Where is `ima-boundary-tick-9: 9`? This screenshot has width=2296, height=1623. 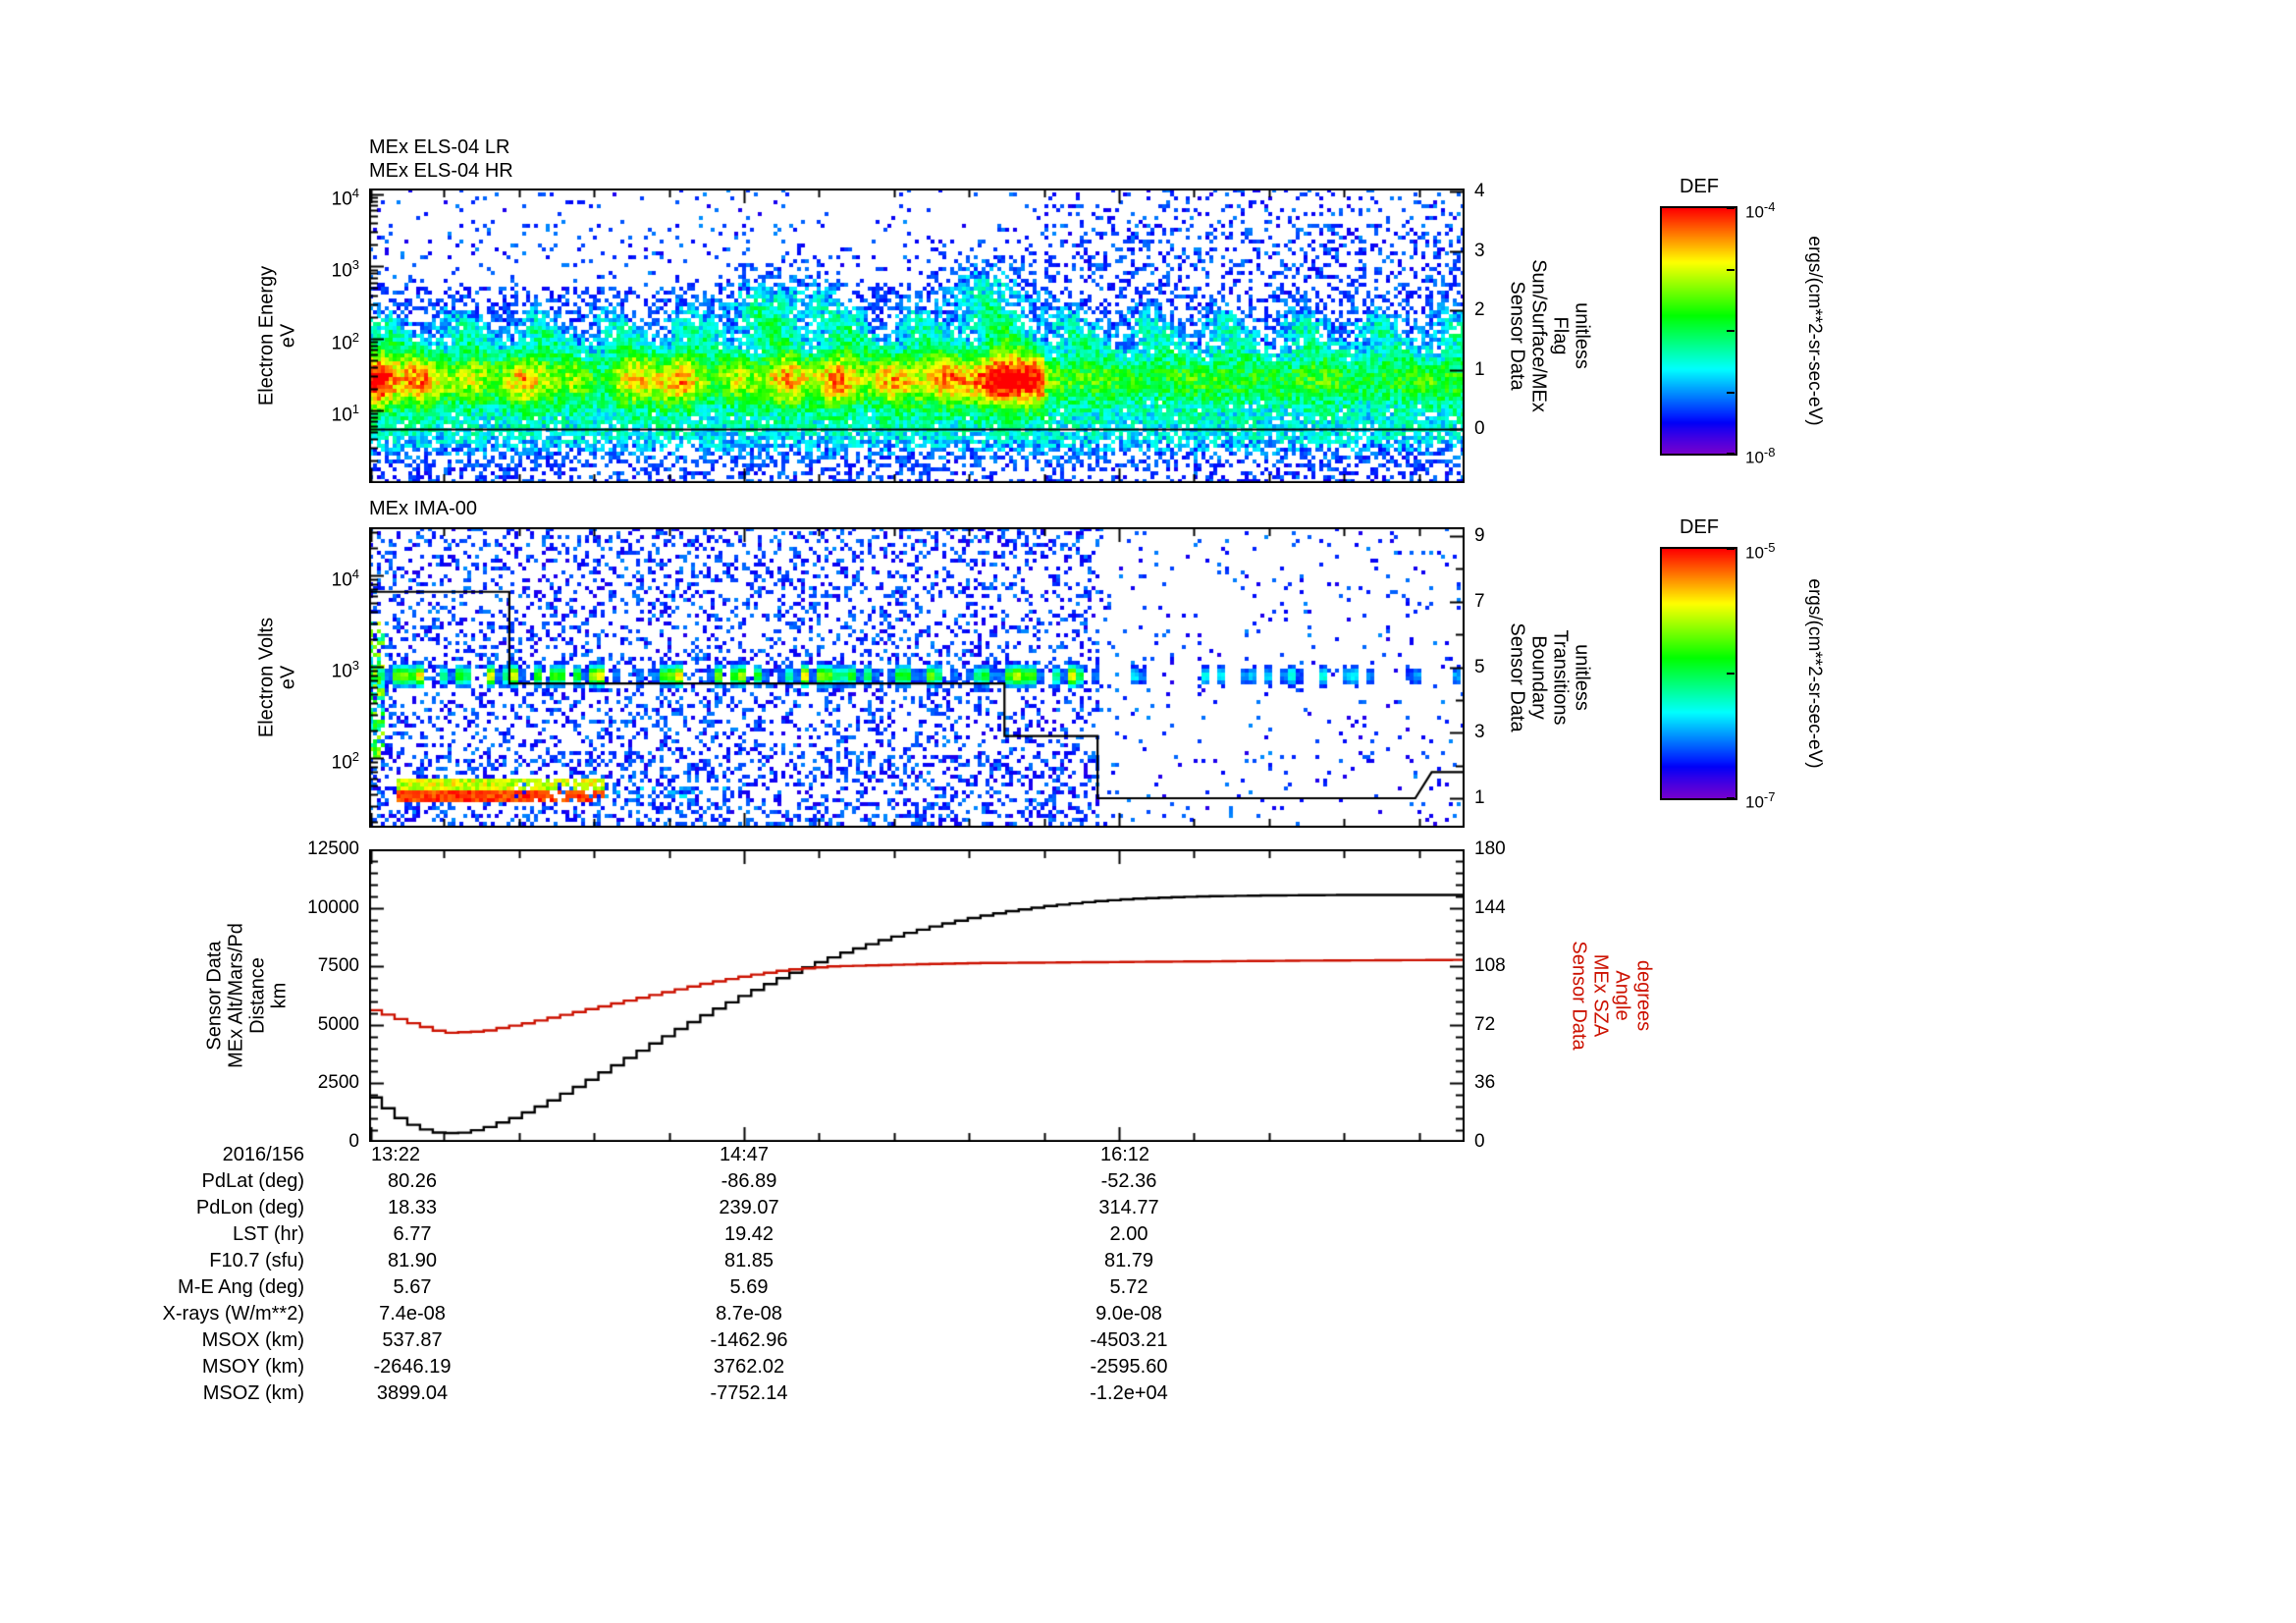 ima-boundary-tick-9: 9 is located at coordinates (1479, 536).